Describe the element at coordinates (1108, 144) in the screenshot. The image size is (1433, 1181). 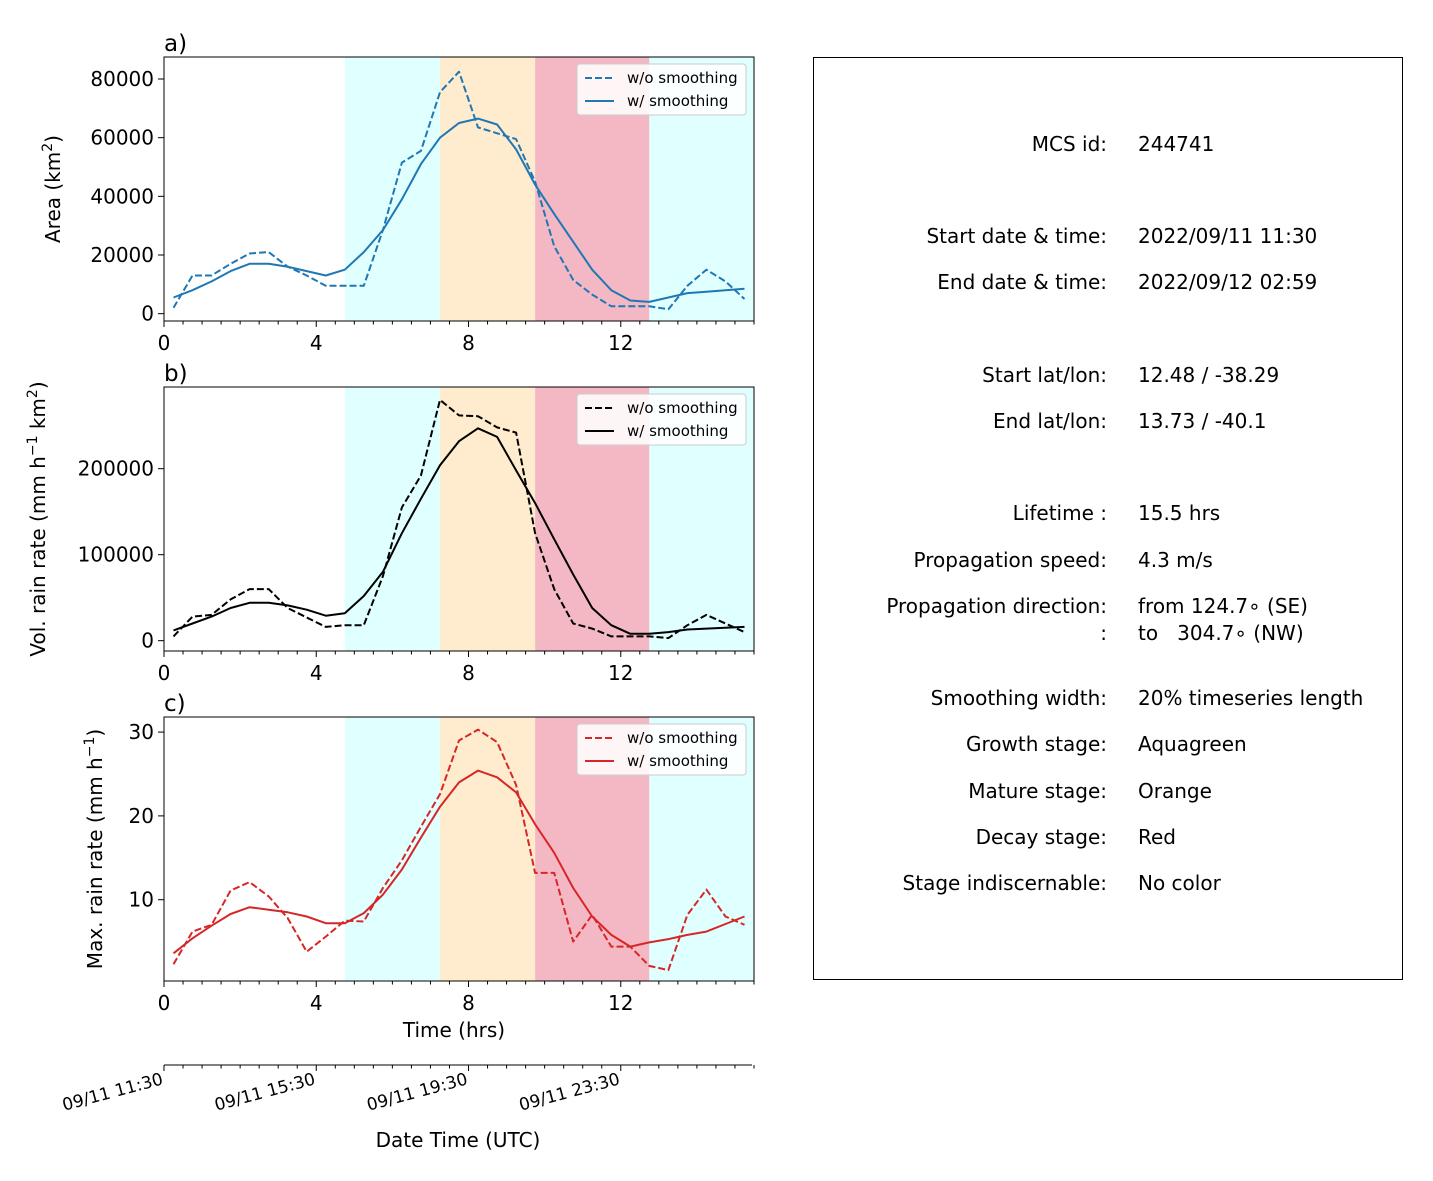
I see `info-row-mcs-id: MCS id: 244741` at that location.